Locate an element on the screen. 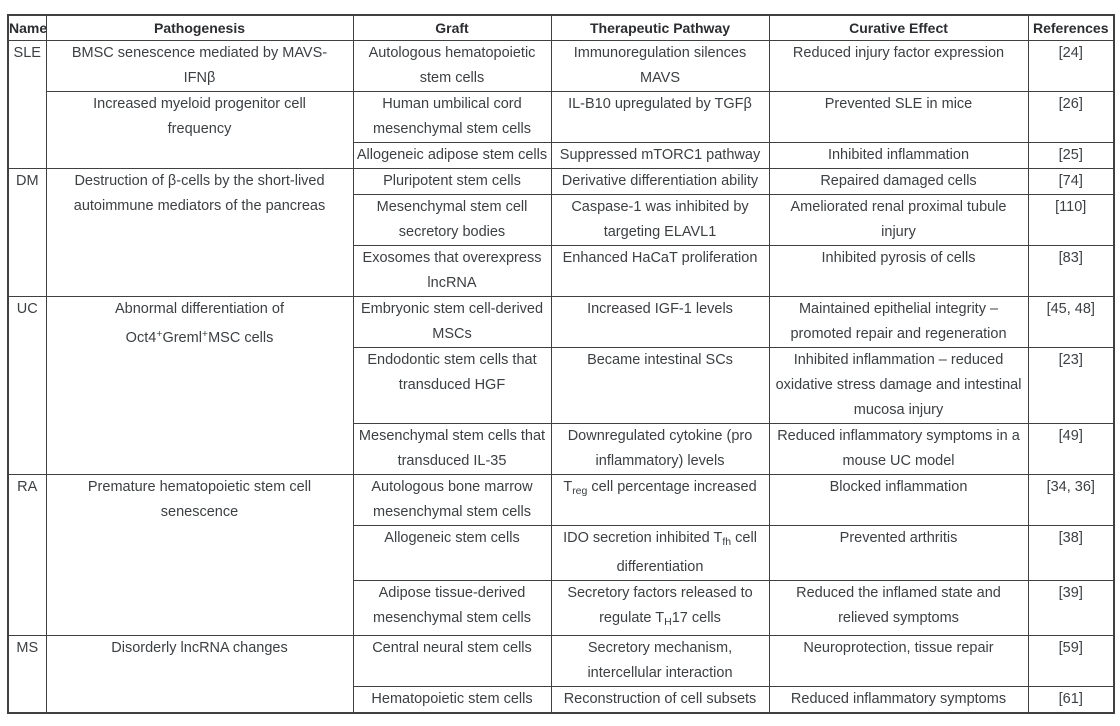 This screenshot has width=1120, height=726. graft-cell: Mesenchymal stem cell secretory bodies is located at coordinates (452, 220).